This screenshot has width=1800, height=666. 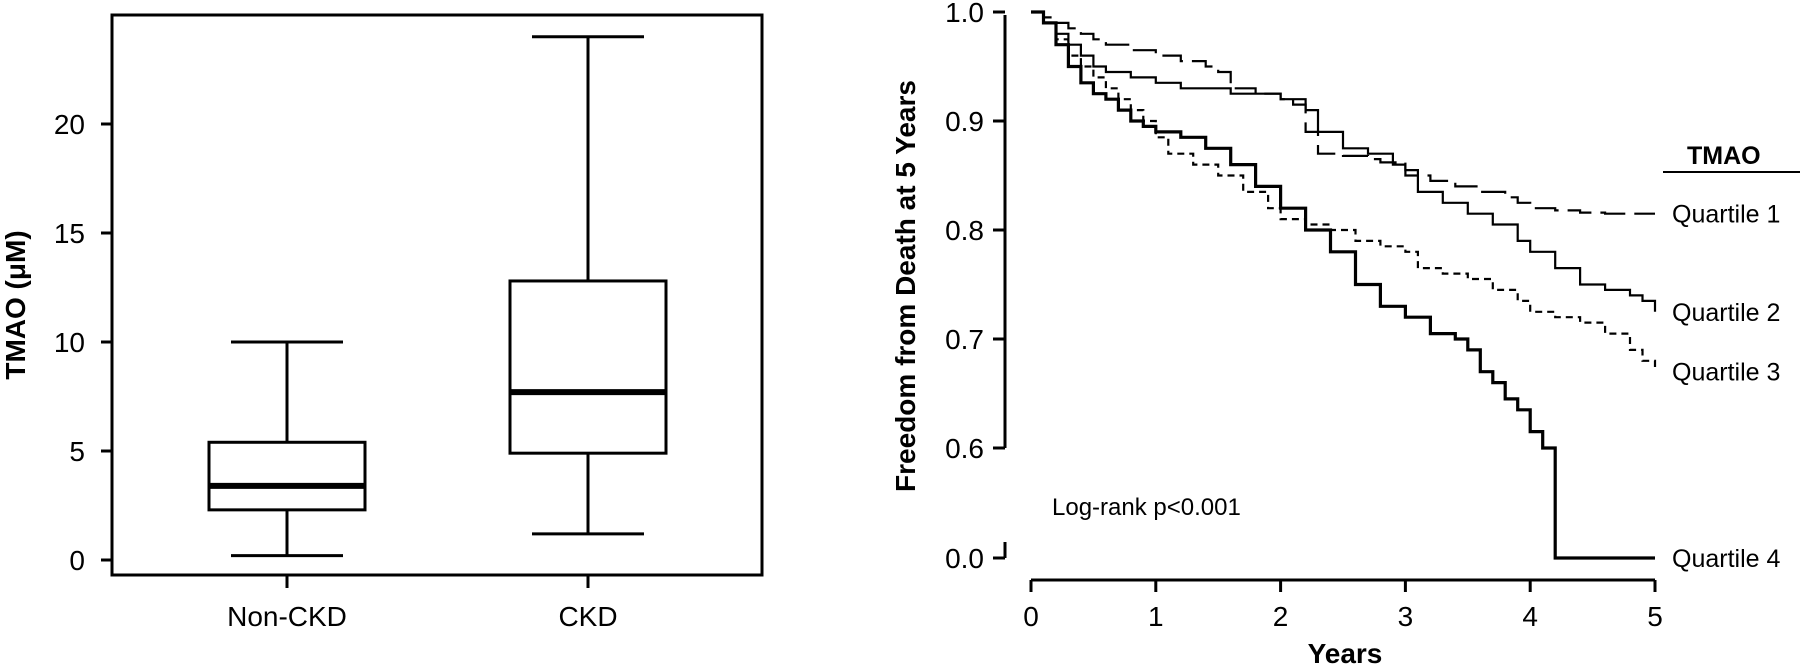 What do you see at coordinates (1726, 215) in the screenshot?
I see `km-series-label: Quartile 1` at bounding box center [1726, 215].